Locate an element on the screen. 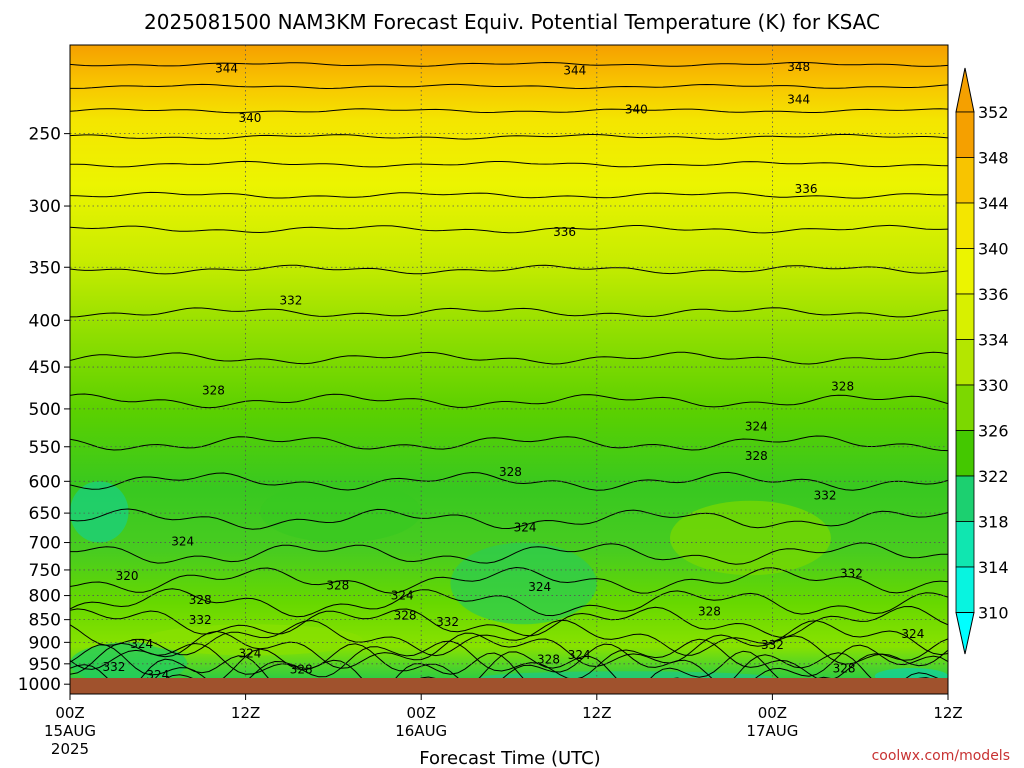 The image size is (1024, 768). x-tick-date: 15AUG is located at coordinates (70, 731).